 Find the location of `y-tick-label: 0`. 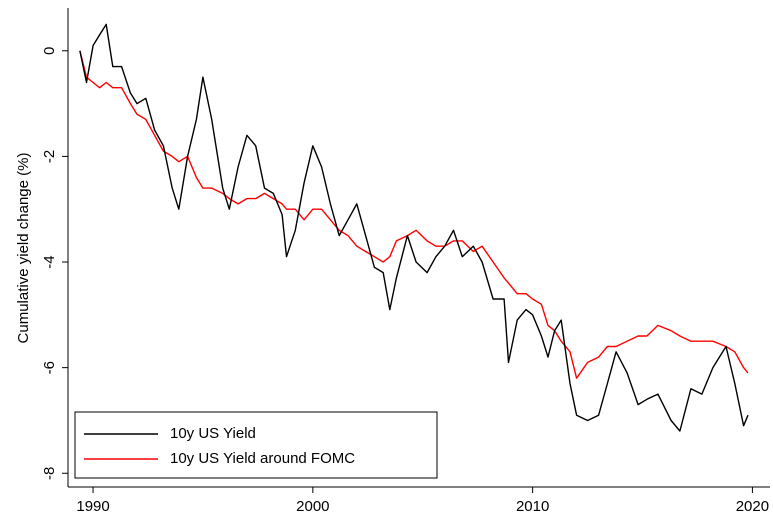

y-tick-label: 0 is located at coordinates (49, 51).